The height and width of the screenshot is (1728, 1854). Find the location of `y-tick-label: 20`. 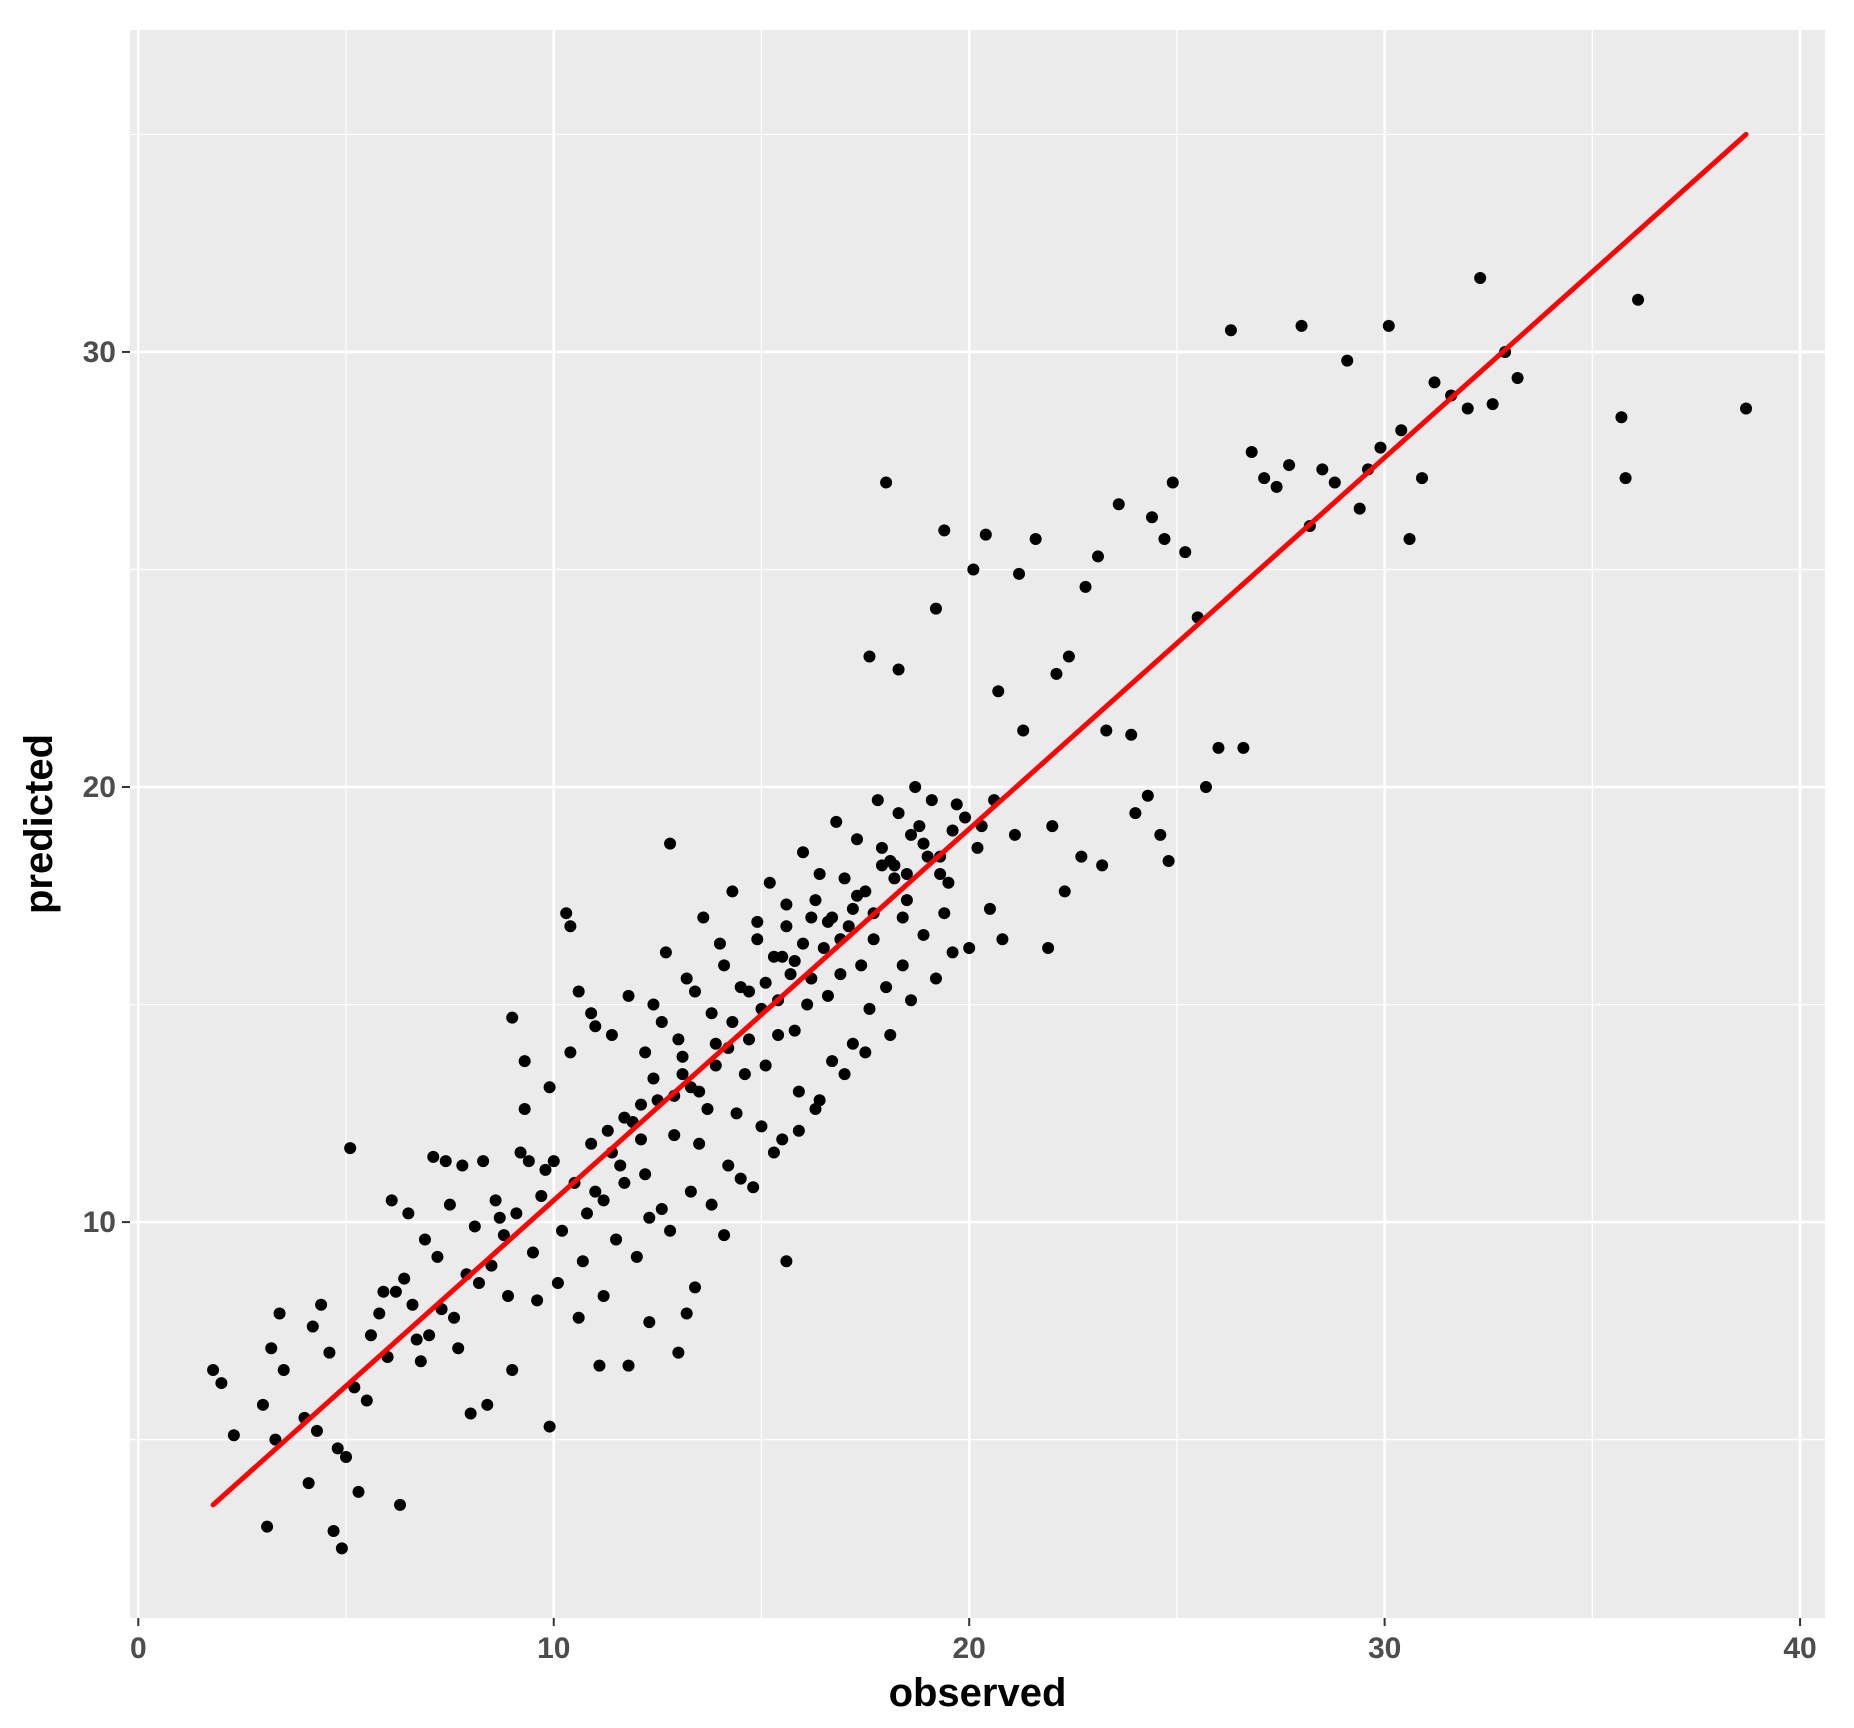

y-tick-label: 20 is located at coordinates (99, 787).